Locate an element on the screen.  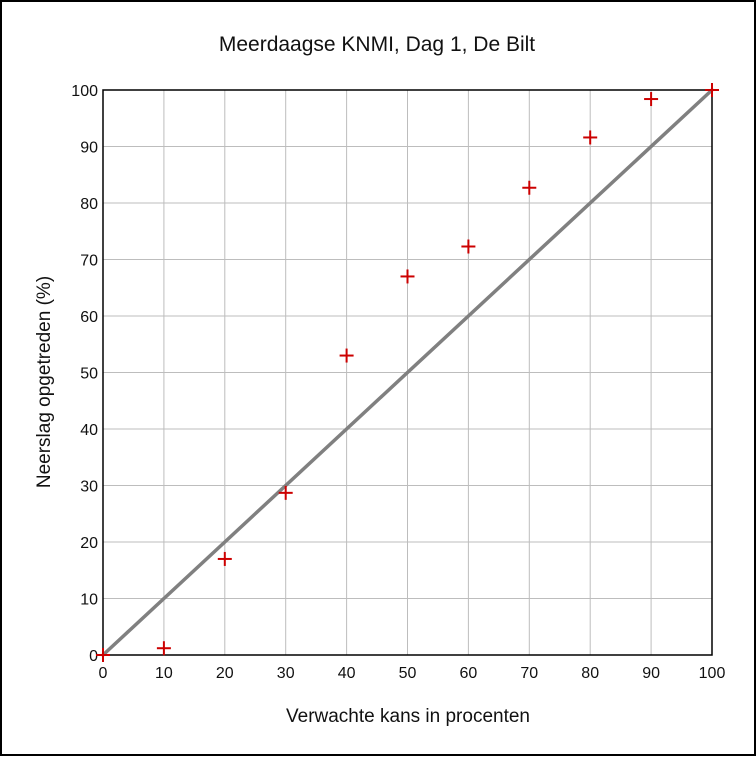
y-tick-label: 70 is located at coordinates (89, 261).